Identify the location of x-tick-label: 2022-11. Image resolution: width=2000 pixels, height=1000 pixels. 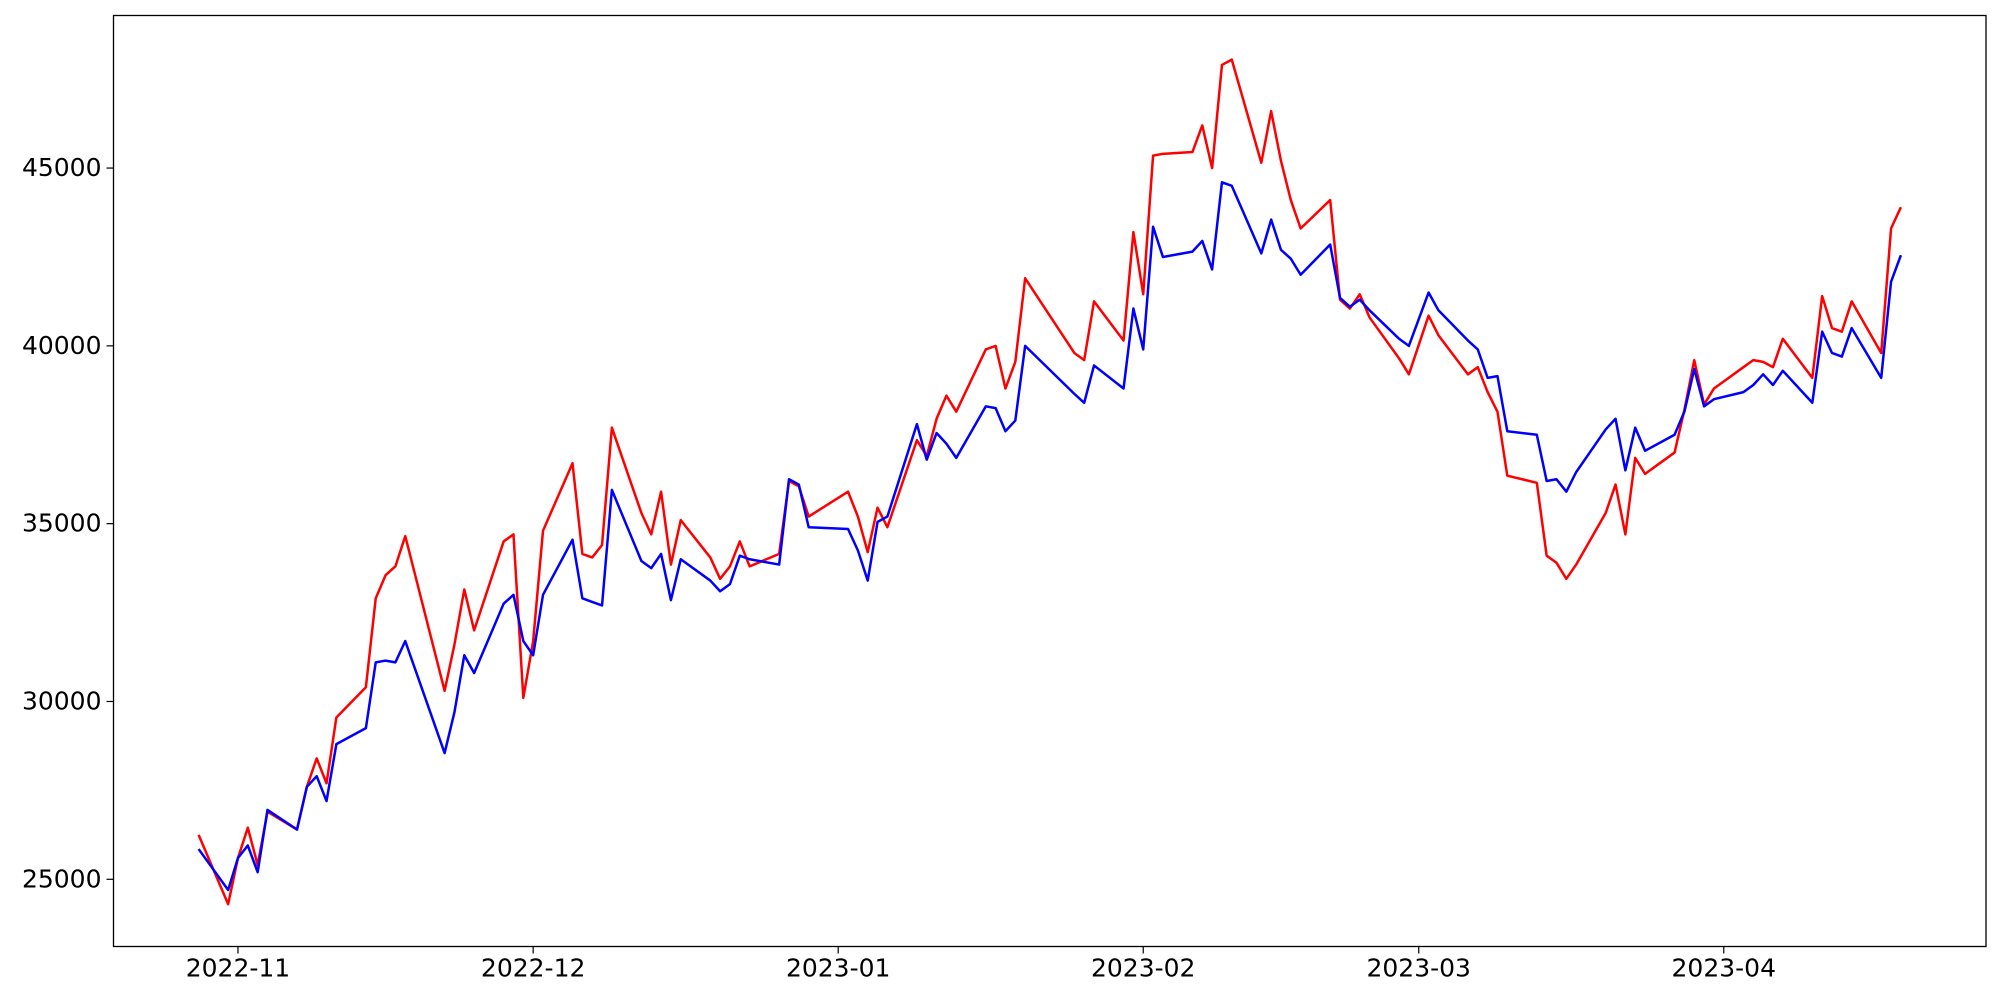
(238, 968).